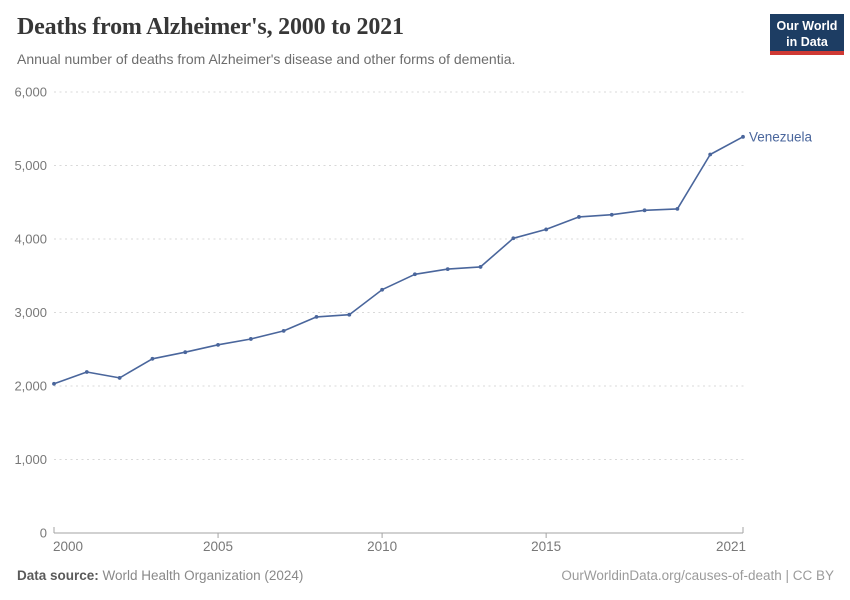  I want to click on venezuela-point-2013, so click(480, 267).